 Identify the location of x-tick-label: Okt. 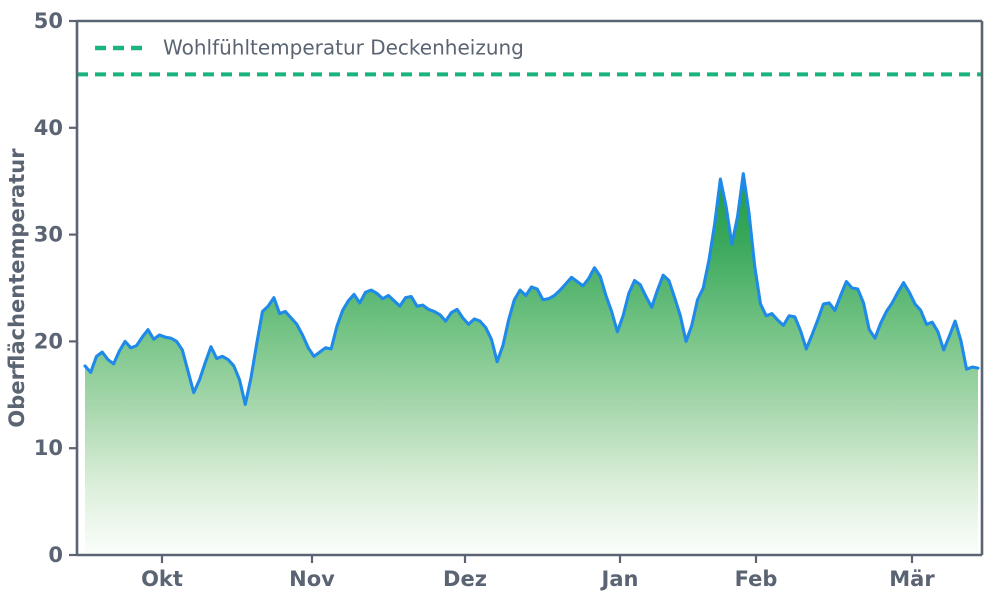
(162, 579).